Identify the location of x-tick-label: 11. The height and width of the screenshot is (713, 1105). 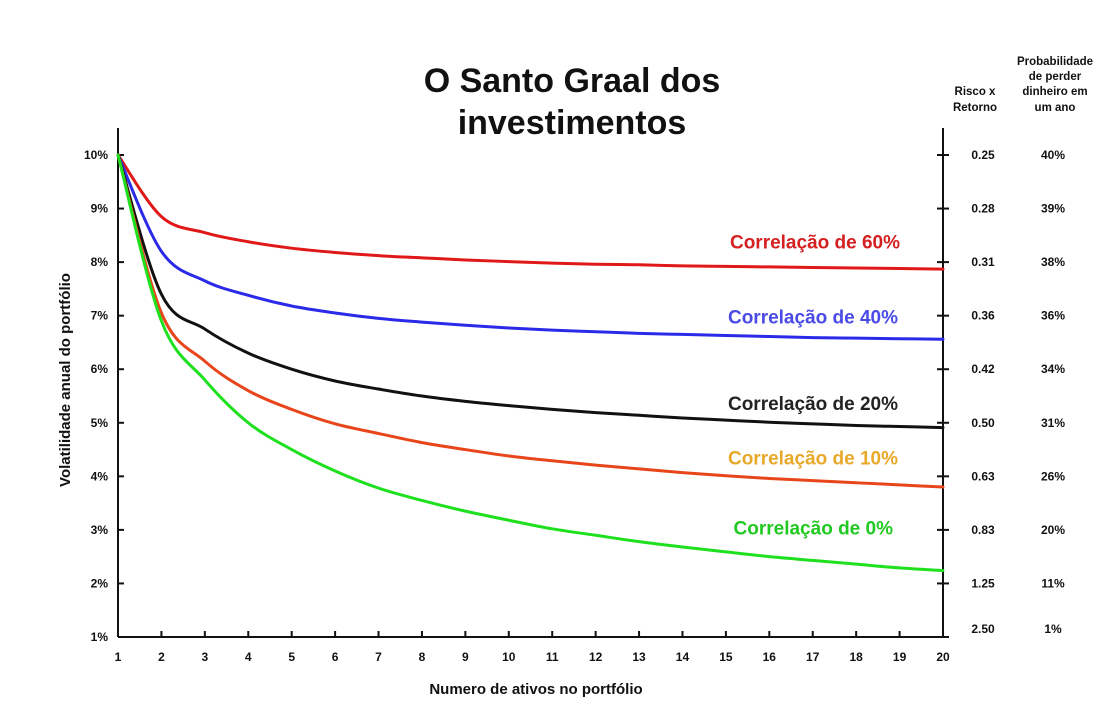
(552, 657).